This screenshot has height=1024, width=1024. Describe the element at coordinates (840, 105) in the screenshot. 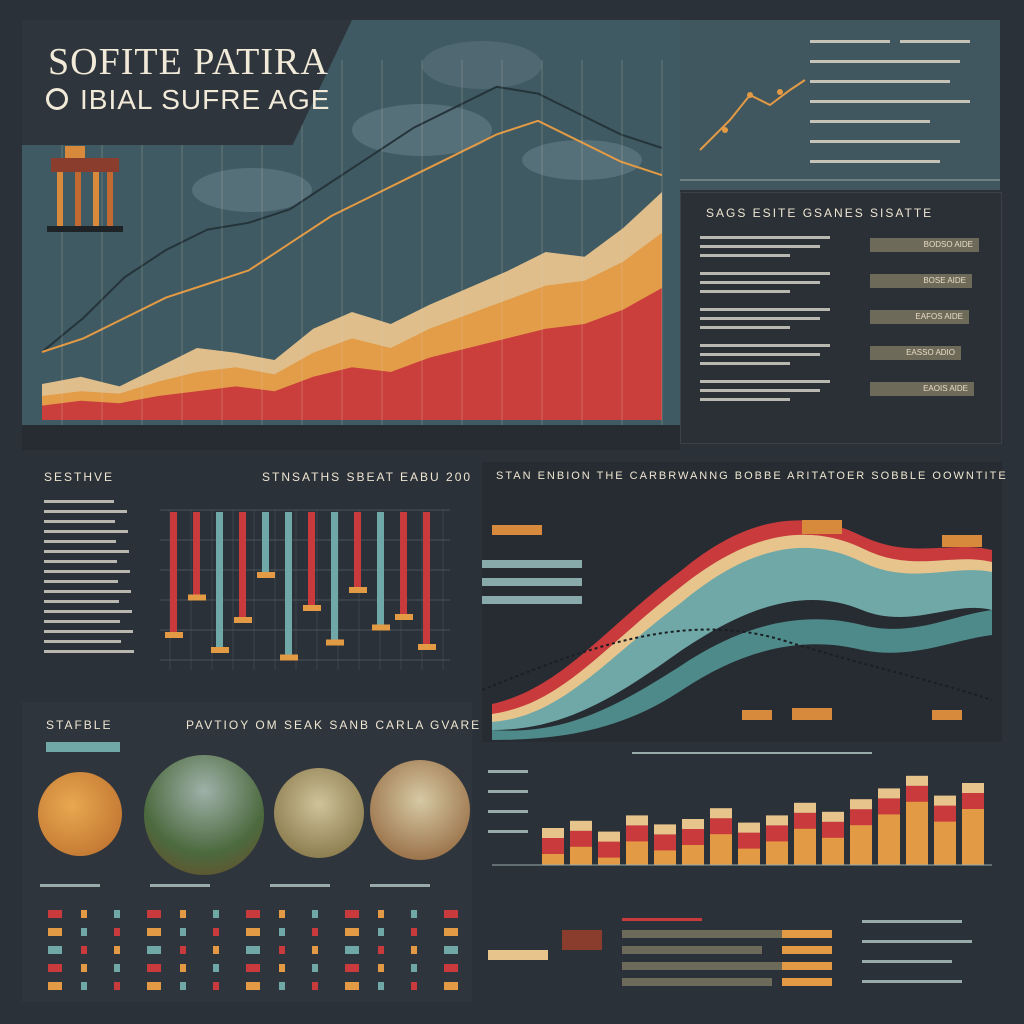

I see `mini-line-chart` at that location.